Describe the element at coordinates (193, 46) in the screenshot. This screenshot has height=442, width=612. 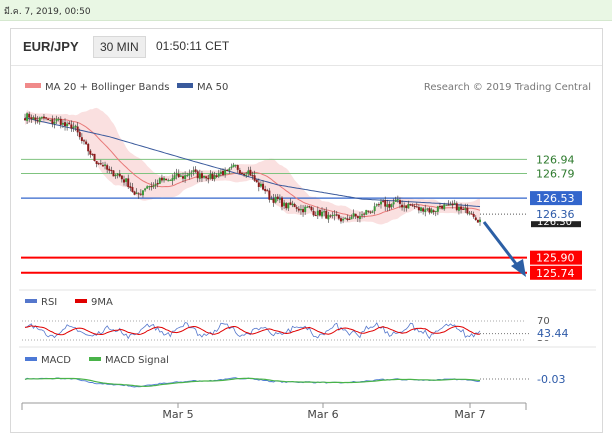
I see `time-label: 01:50:11 CET` at that location.